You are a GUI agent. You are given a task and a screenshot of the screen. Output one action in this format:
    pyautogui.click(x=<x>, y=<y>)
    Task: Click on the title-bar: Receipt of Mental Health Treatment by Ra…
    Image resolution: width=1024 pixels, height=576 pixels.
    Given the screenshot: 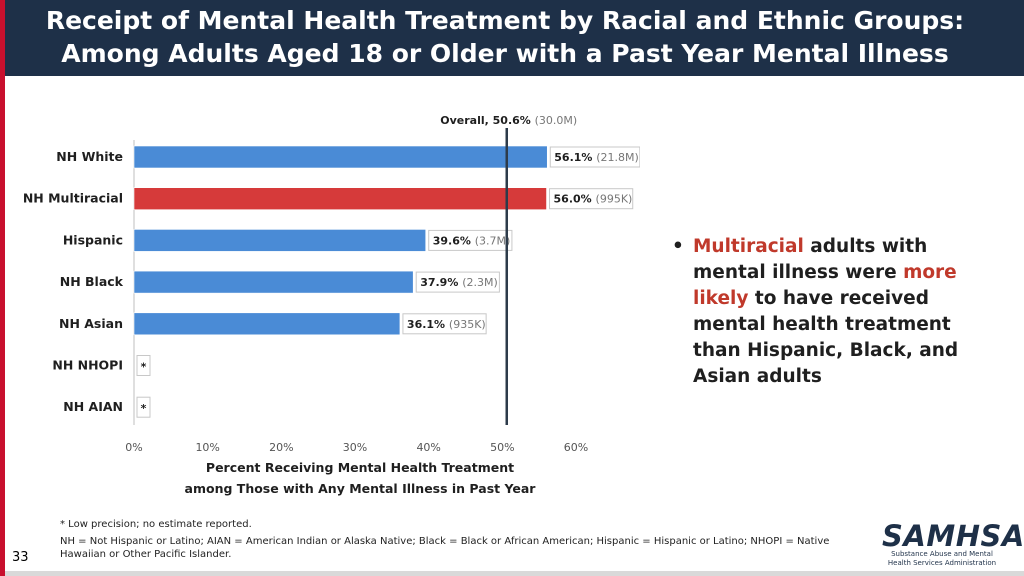 What is the action you would take?
    pyautogui.click(x=512, y=38)
    